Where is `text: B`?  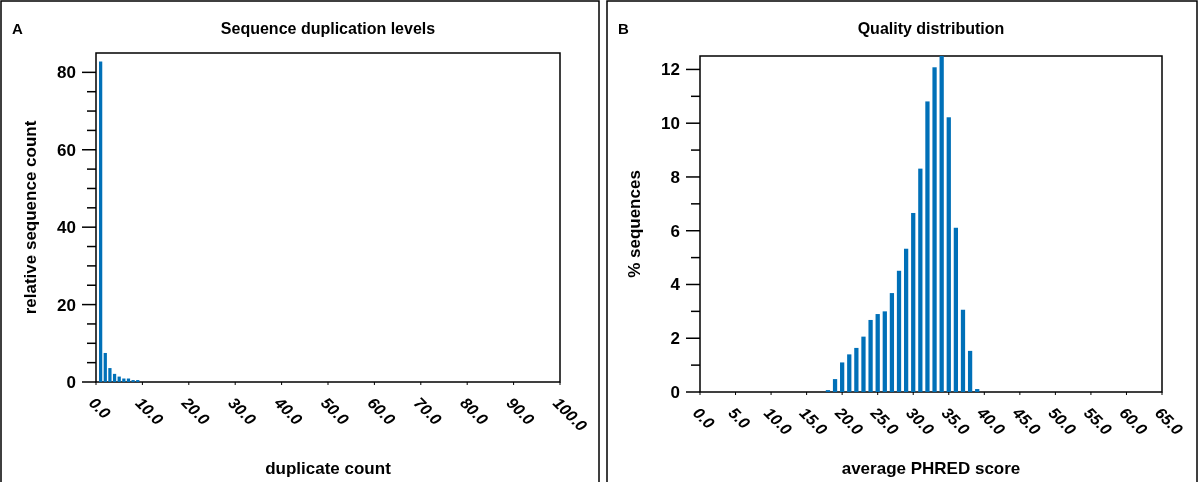 text: B is located at coordinates (623, 28).